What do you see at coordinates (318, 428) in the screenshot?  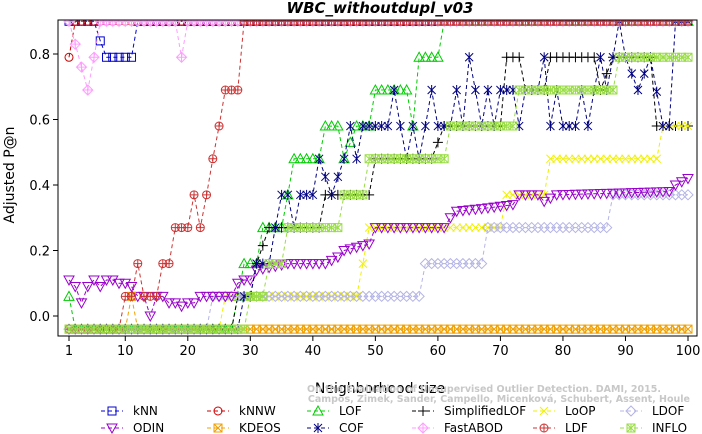 I see `legend-marker-cof` at bounding box center [318, 428].